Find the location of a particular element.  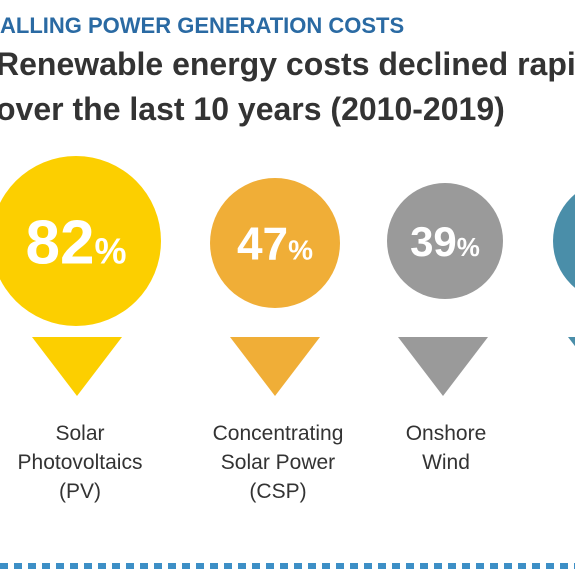

percent-value: 39% is located at coordinates (445, 241).